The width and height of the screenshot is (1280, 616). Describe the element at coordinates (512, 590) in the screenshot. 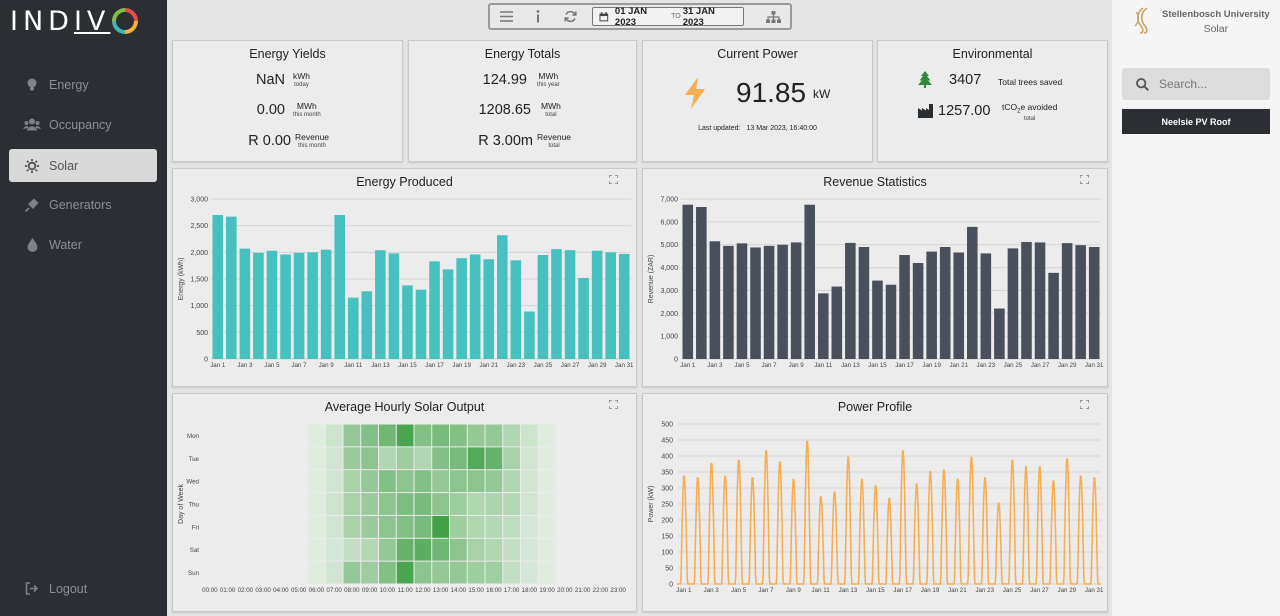

I see `x-tick-label: 17:00` at that location.